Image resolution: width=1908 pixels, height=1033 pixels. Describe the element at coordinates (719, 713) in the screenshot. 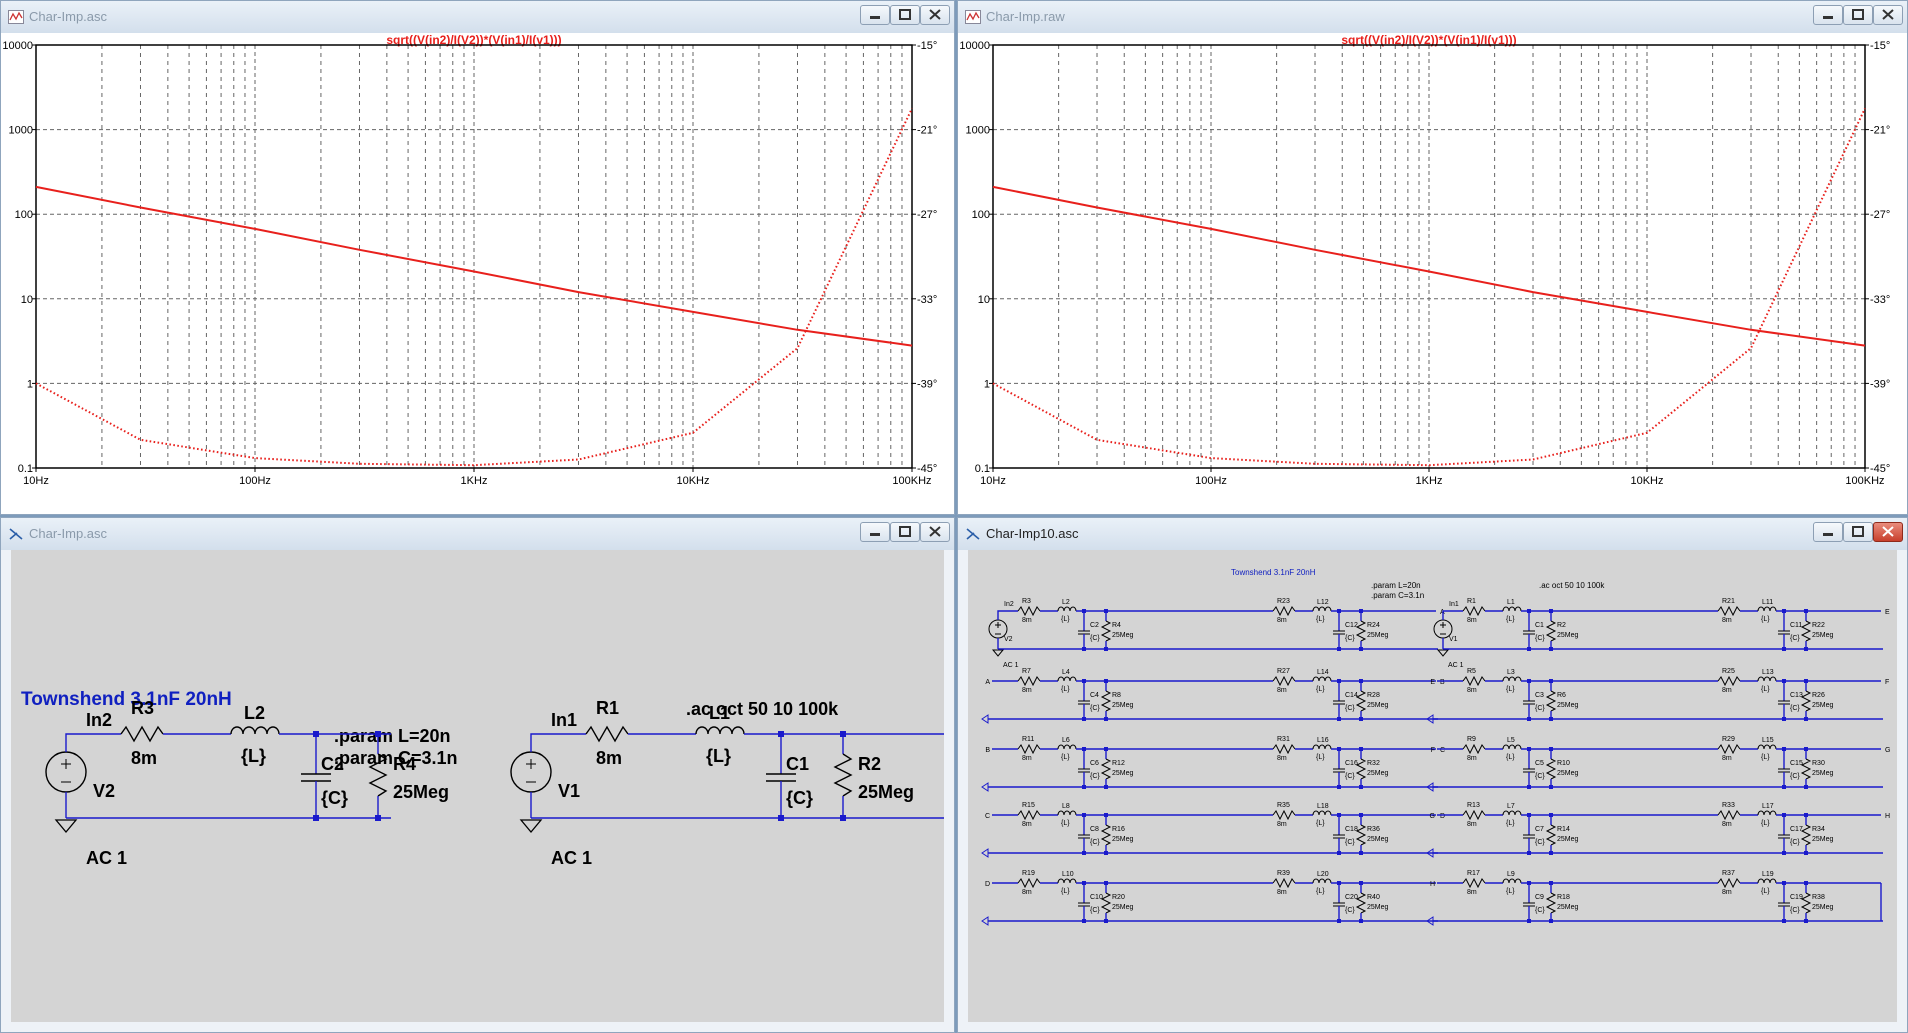

I see `component-ref: L1` at that location.